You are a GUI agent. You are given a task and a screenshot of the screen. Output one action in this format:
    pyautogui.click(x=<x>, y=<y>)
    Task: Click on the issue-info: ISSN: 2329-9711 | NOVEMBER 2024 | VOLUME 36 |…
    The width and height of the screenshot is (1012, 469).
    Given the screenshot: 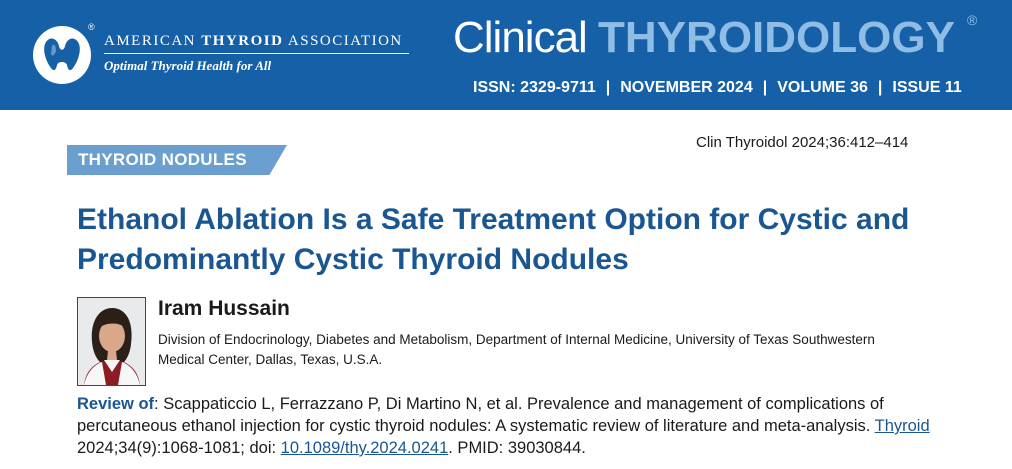 What is the action you would take?
    pyautogui.click(x=717, y=88)
    